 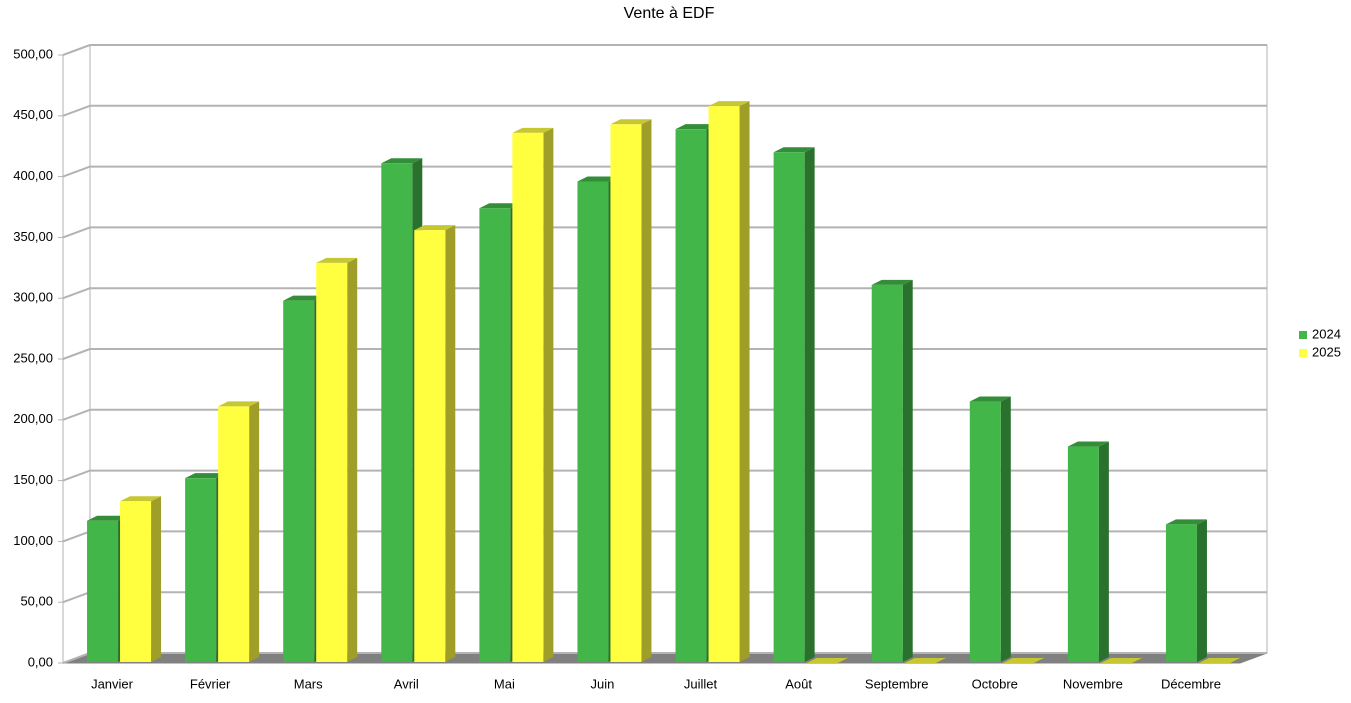 What do you see at coordinates (406, 683) in the screenshot?
I see `x-tick-label: Avril` at bounding box center [406, 683].